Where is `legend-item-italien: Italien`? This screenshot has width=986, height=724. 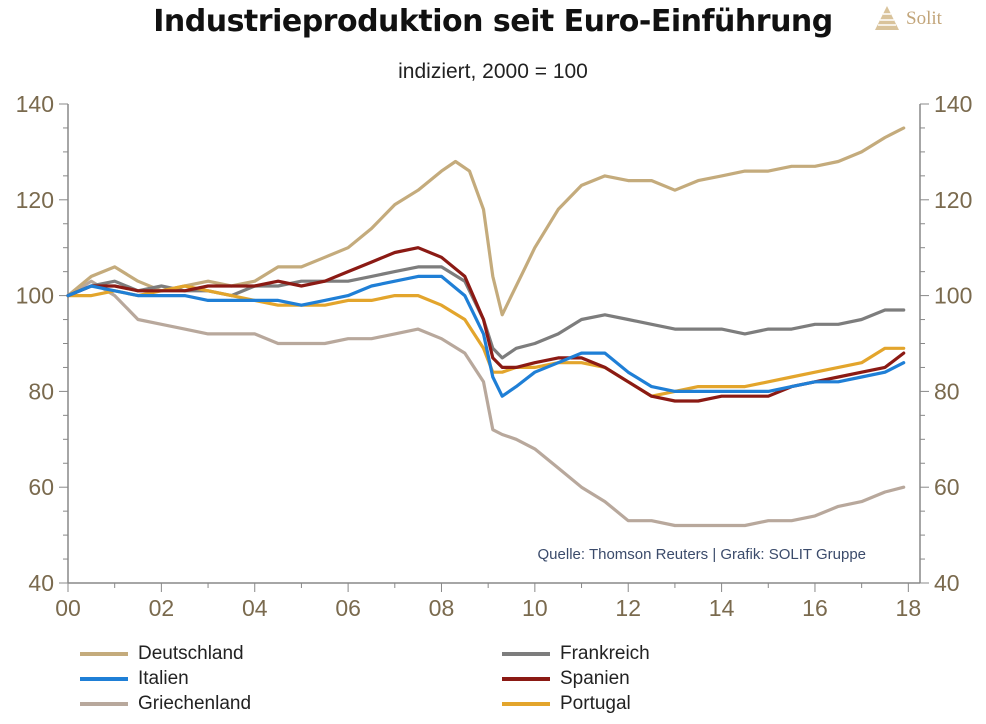 legend-item-italien: Italien is located at coordinates (134, 679).